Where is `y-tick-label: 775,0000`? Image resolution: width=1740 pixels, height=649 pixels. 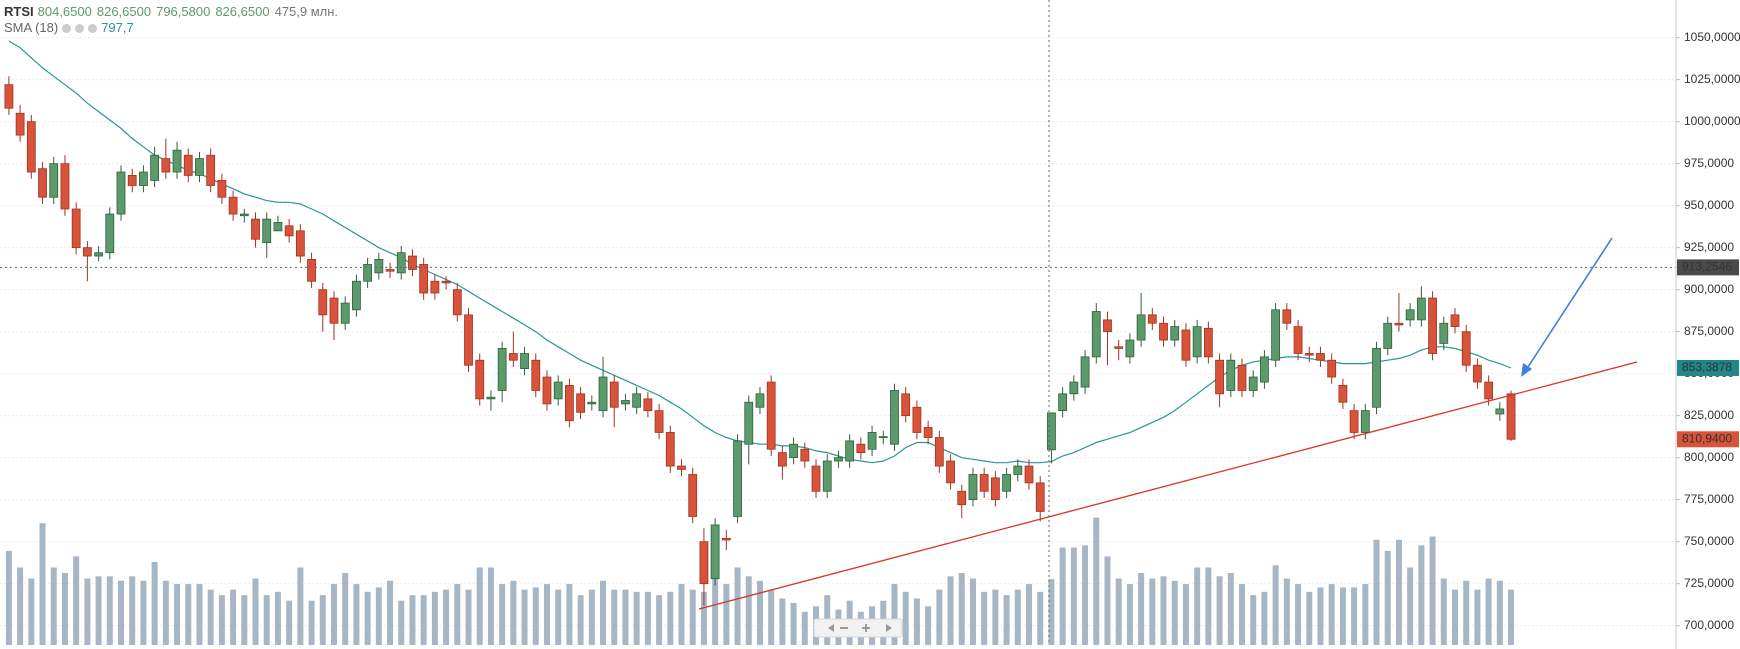 y-tick-label: 775,0000 is located at coordinates (1709, 499).